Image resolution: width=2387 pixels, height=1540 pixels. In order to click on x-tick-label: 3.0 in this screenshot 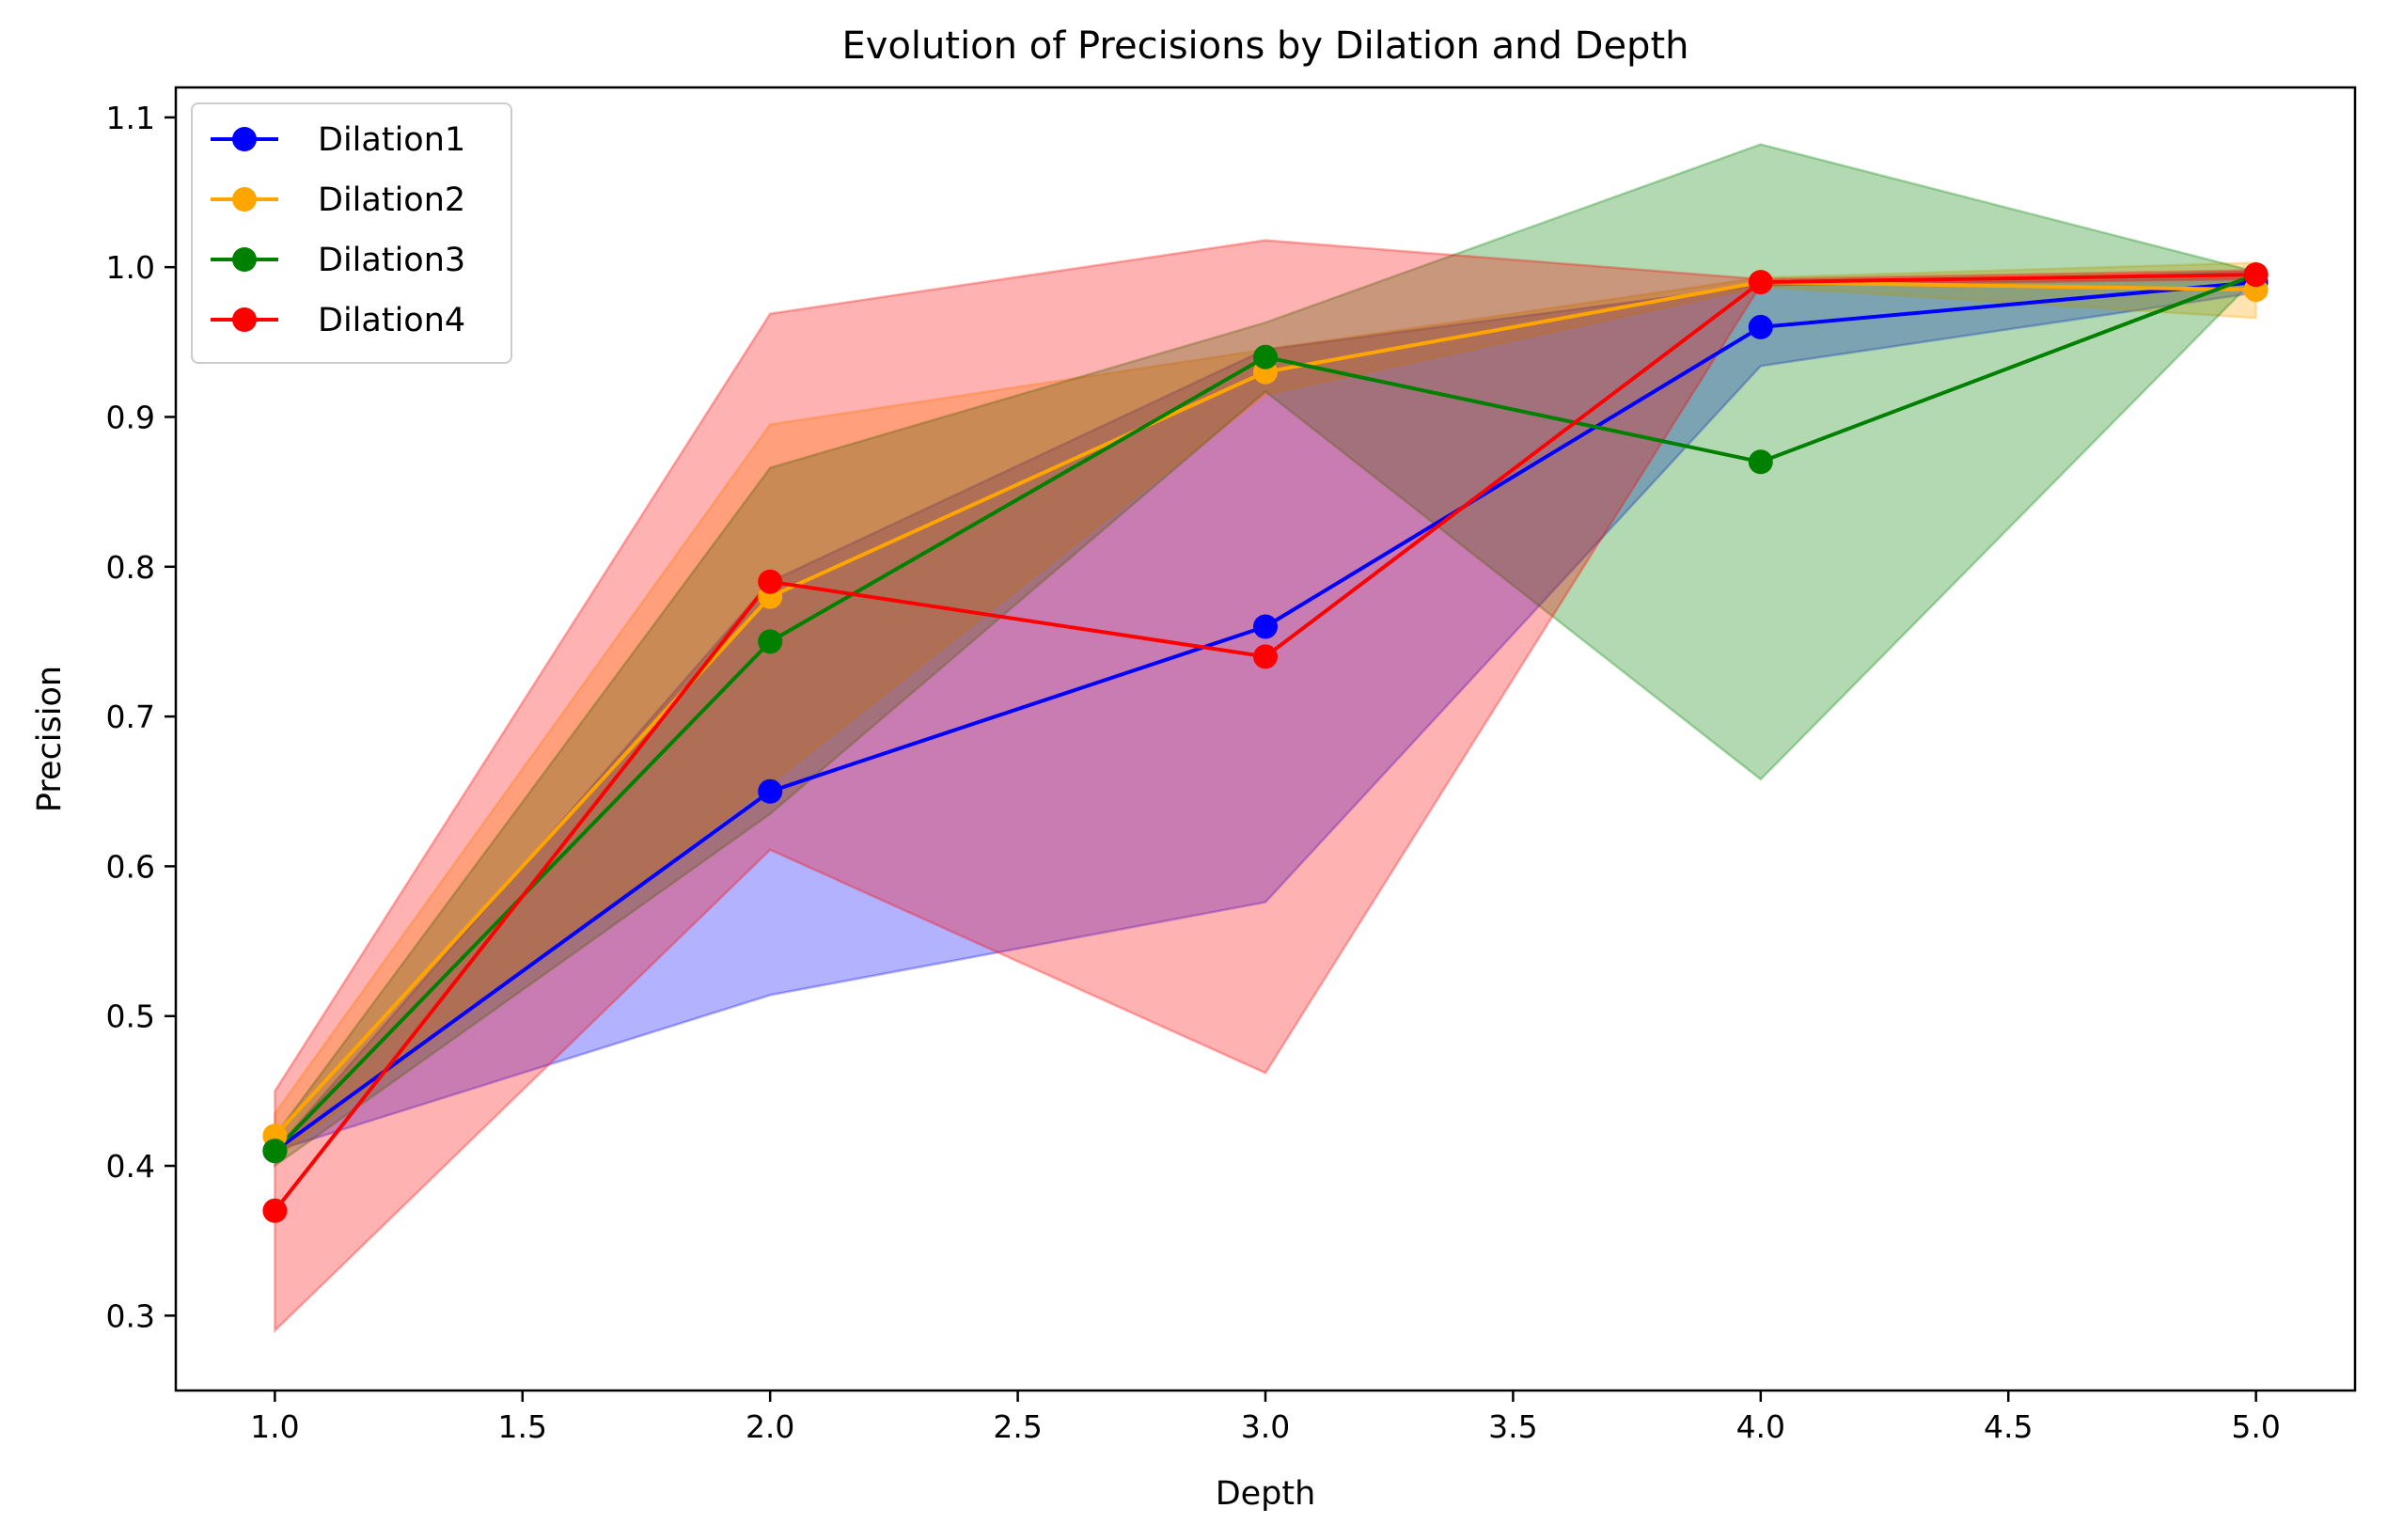, I will do `click(1265, 1427)`.